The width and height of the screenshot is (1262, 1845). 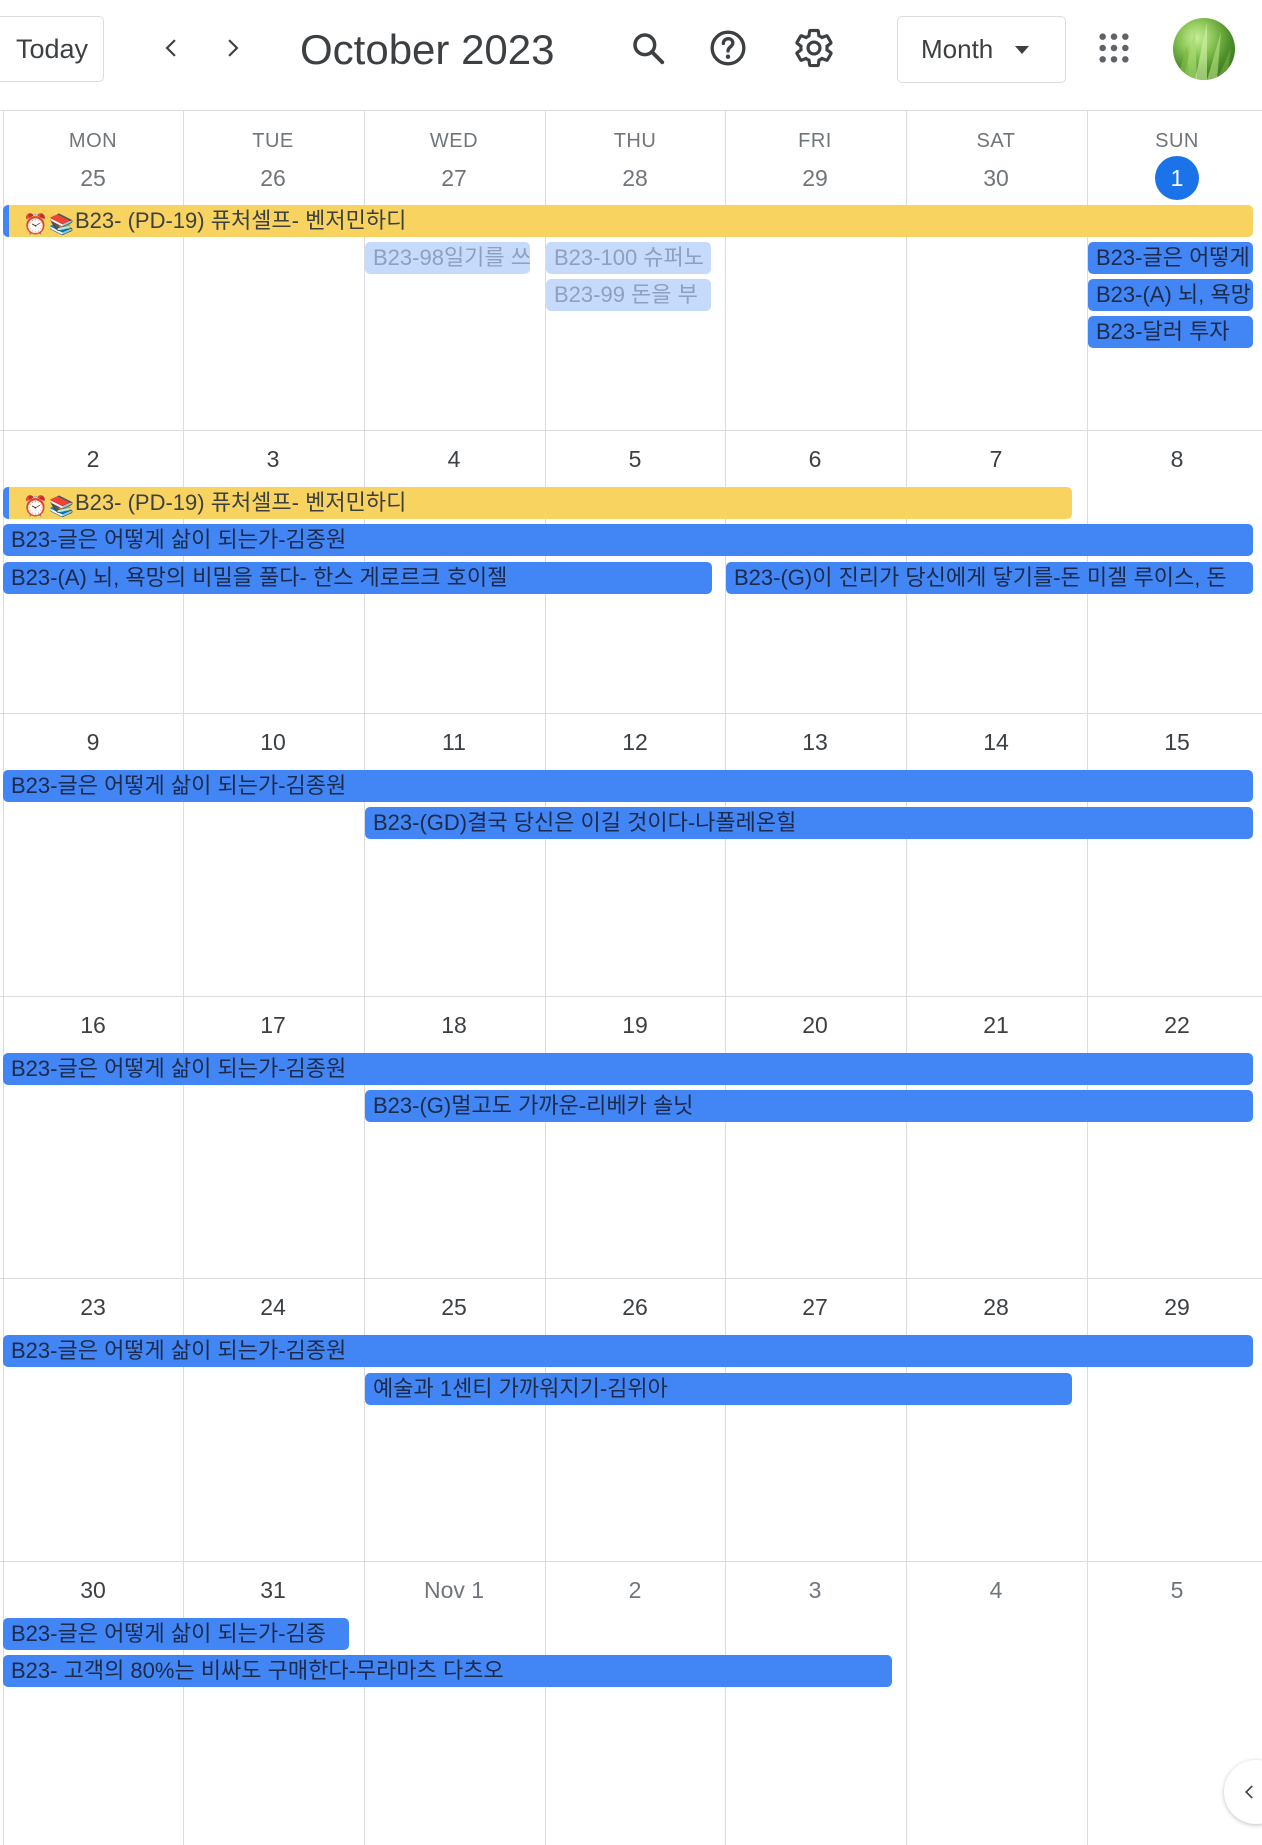 I want to click on day-number: 17, so click(x=273, y=1025).